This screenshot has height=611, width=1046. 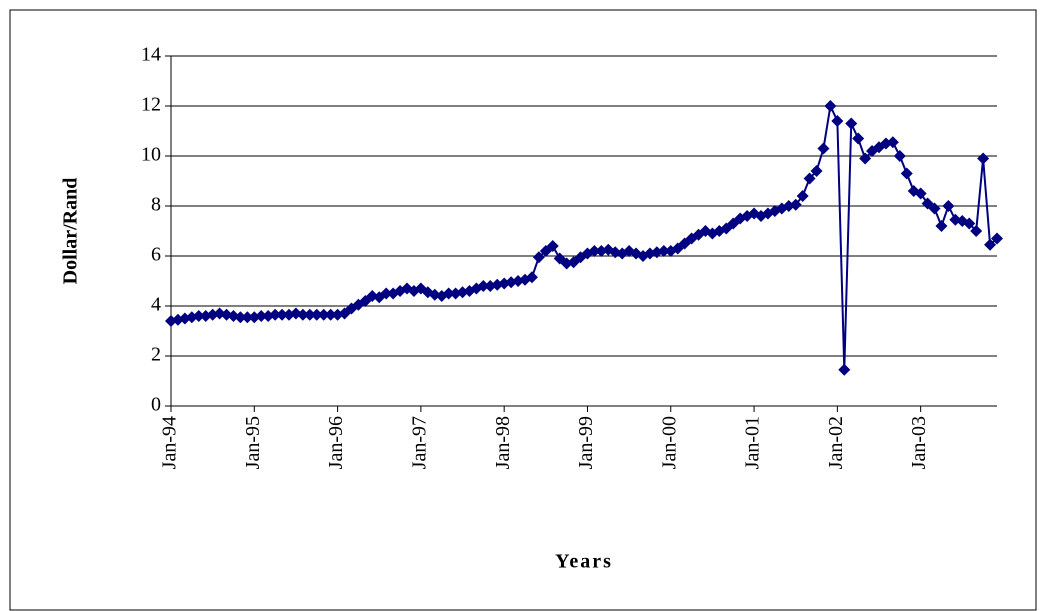 What do you see at coordinates (584, 562) in the screenshot?
I see `x-axis-title: Years` at bounding box center [584, 562].